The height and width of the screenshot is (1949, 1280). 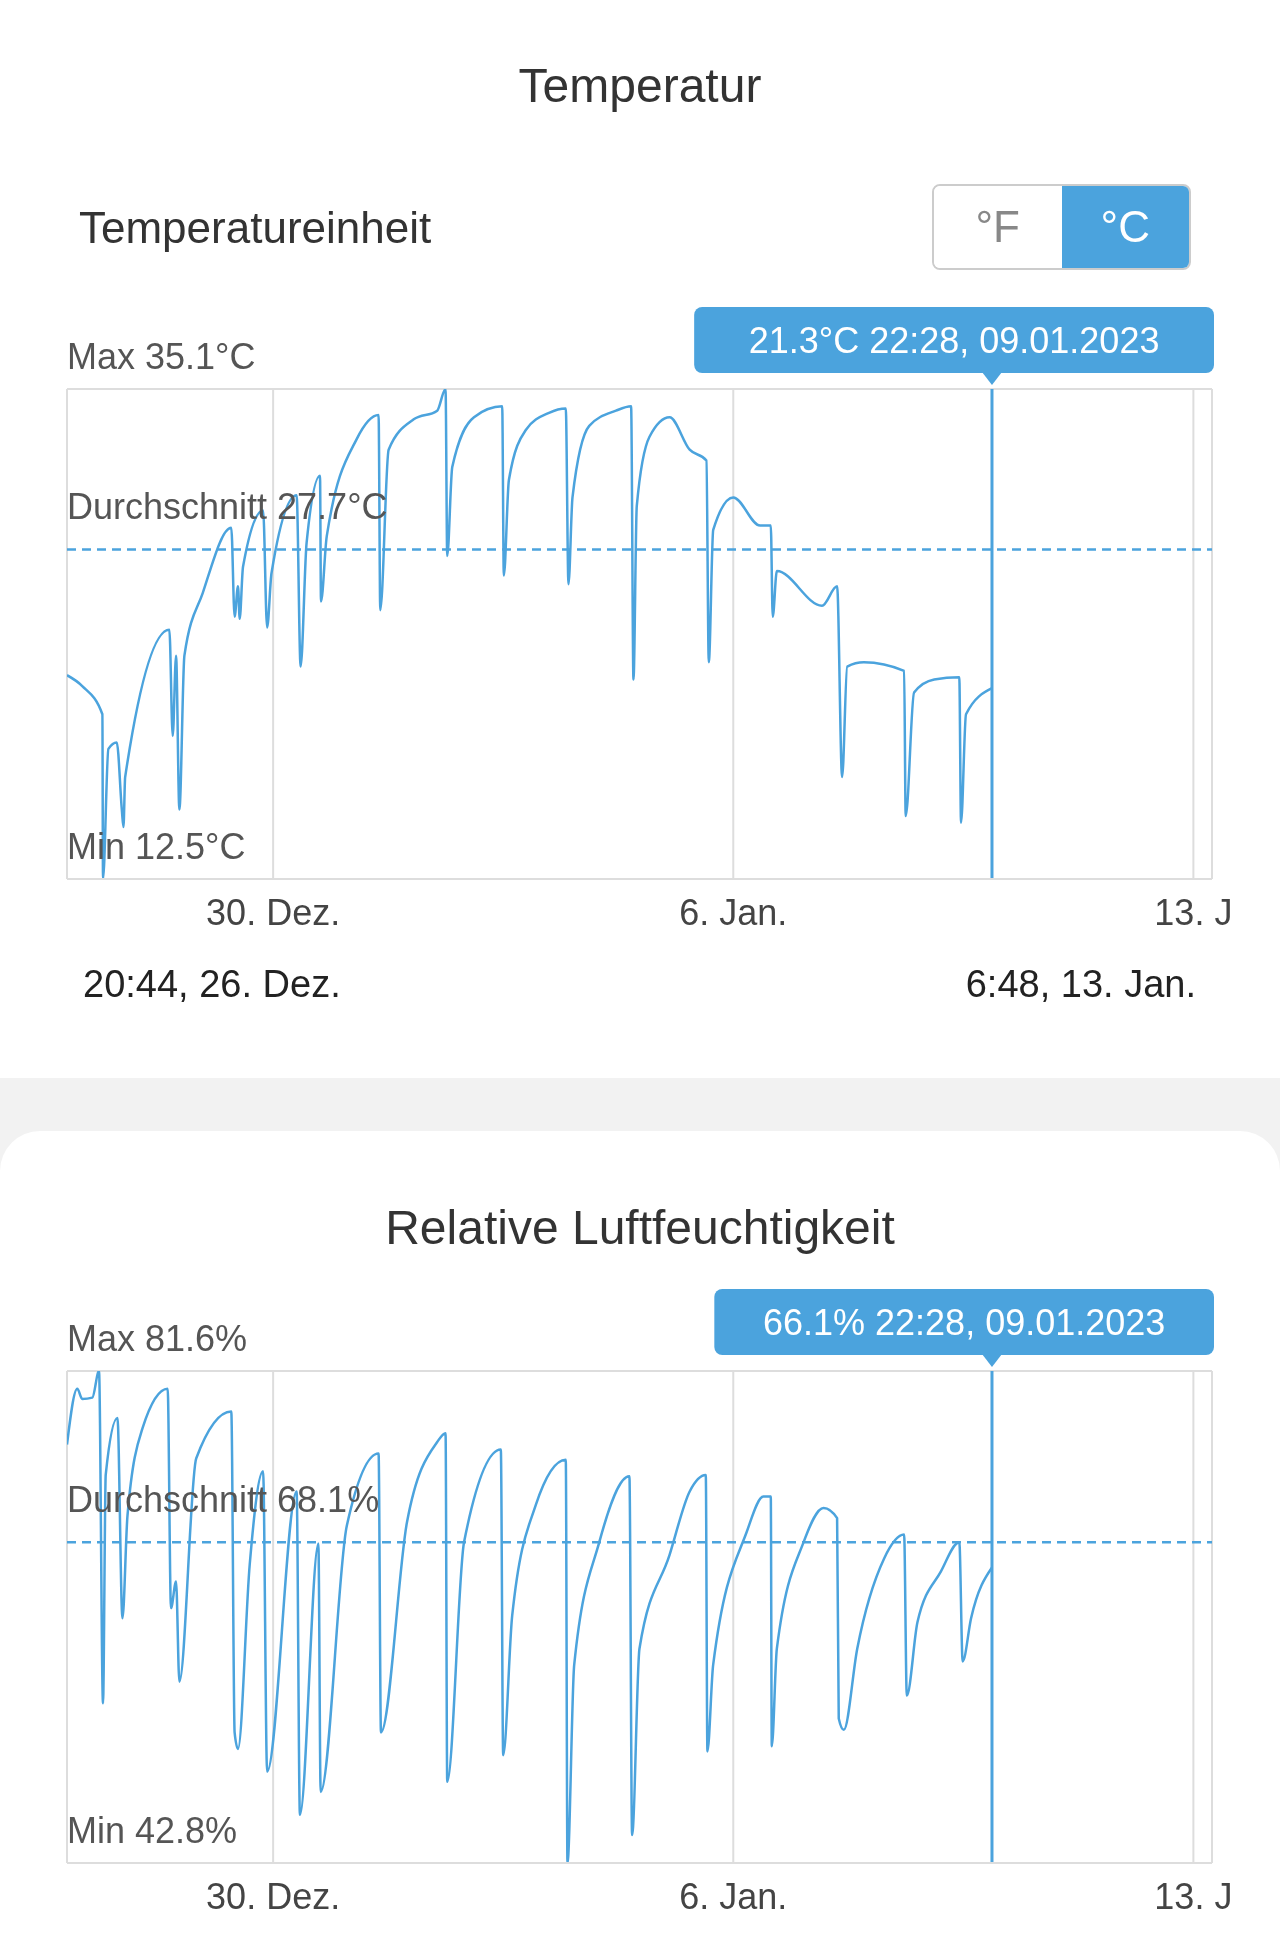 I want to click on text: 6:48, 13. Jan., so click(x=1080, y=984).